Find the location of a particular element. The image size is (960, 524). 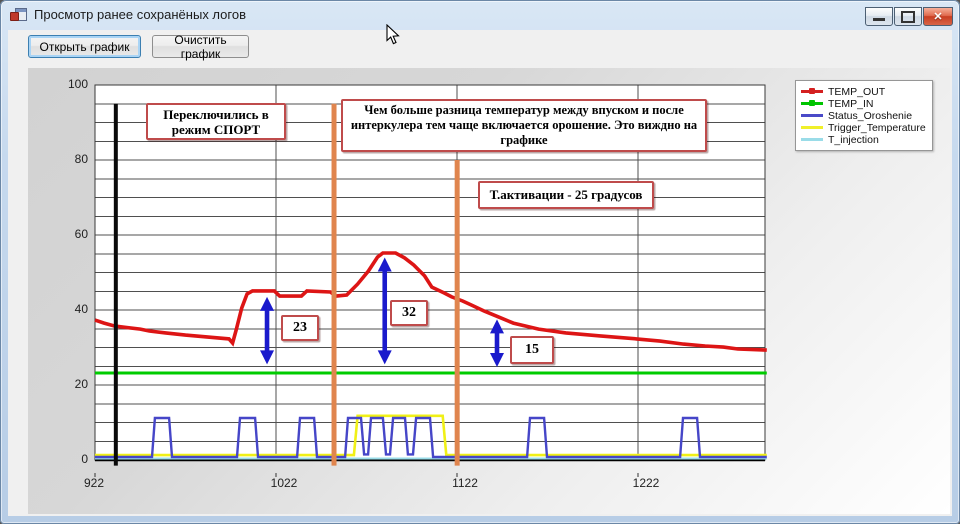

close-button: ✕ is located at coordinates (938, 16).